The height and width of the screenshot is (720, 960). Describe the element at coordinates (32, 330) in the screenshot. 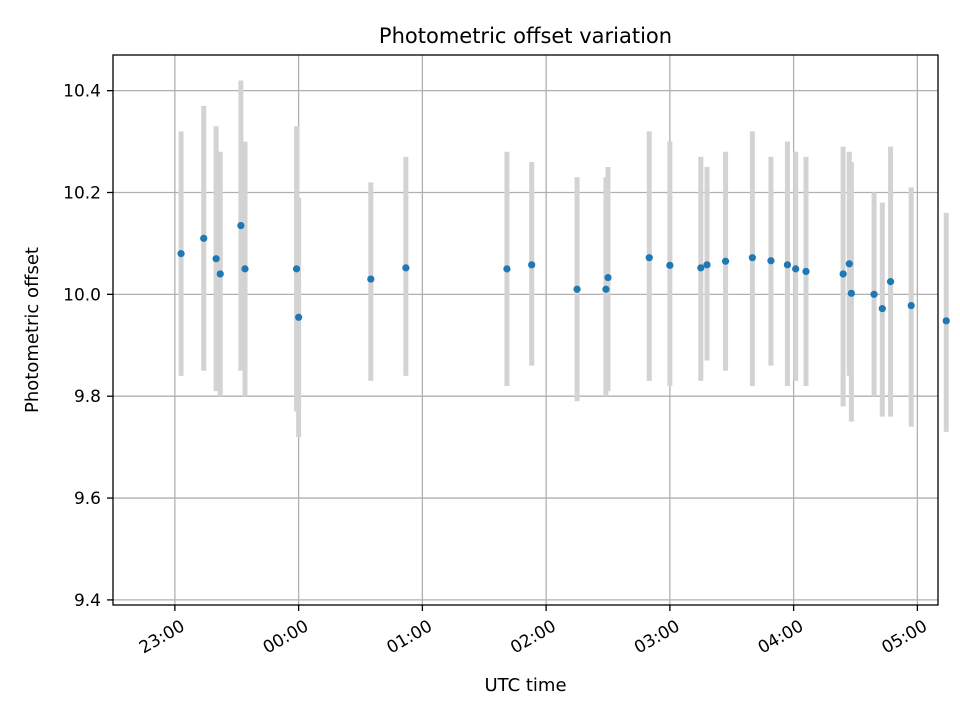

I see `y-axis-label: Photometric offset` at that location.